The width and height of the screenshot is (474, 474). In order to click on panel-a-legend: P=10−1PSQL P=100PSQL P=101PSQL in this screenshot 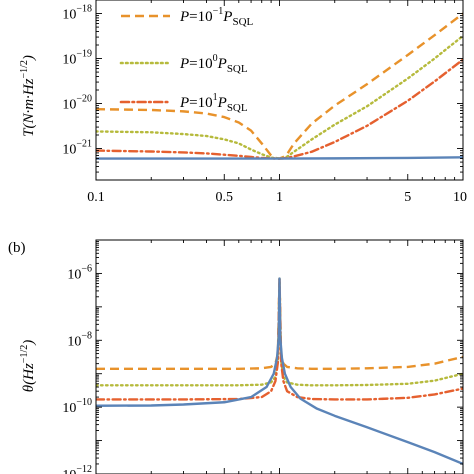, I will do `click(186, 60)`.